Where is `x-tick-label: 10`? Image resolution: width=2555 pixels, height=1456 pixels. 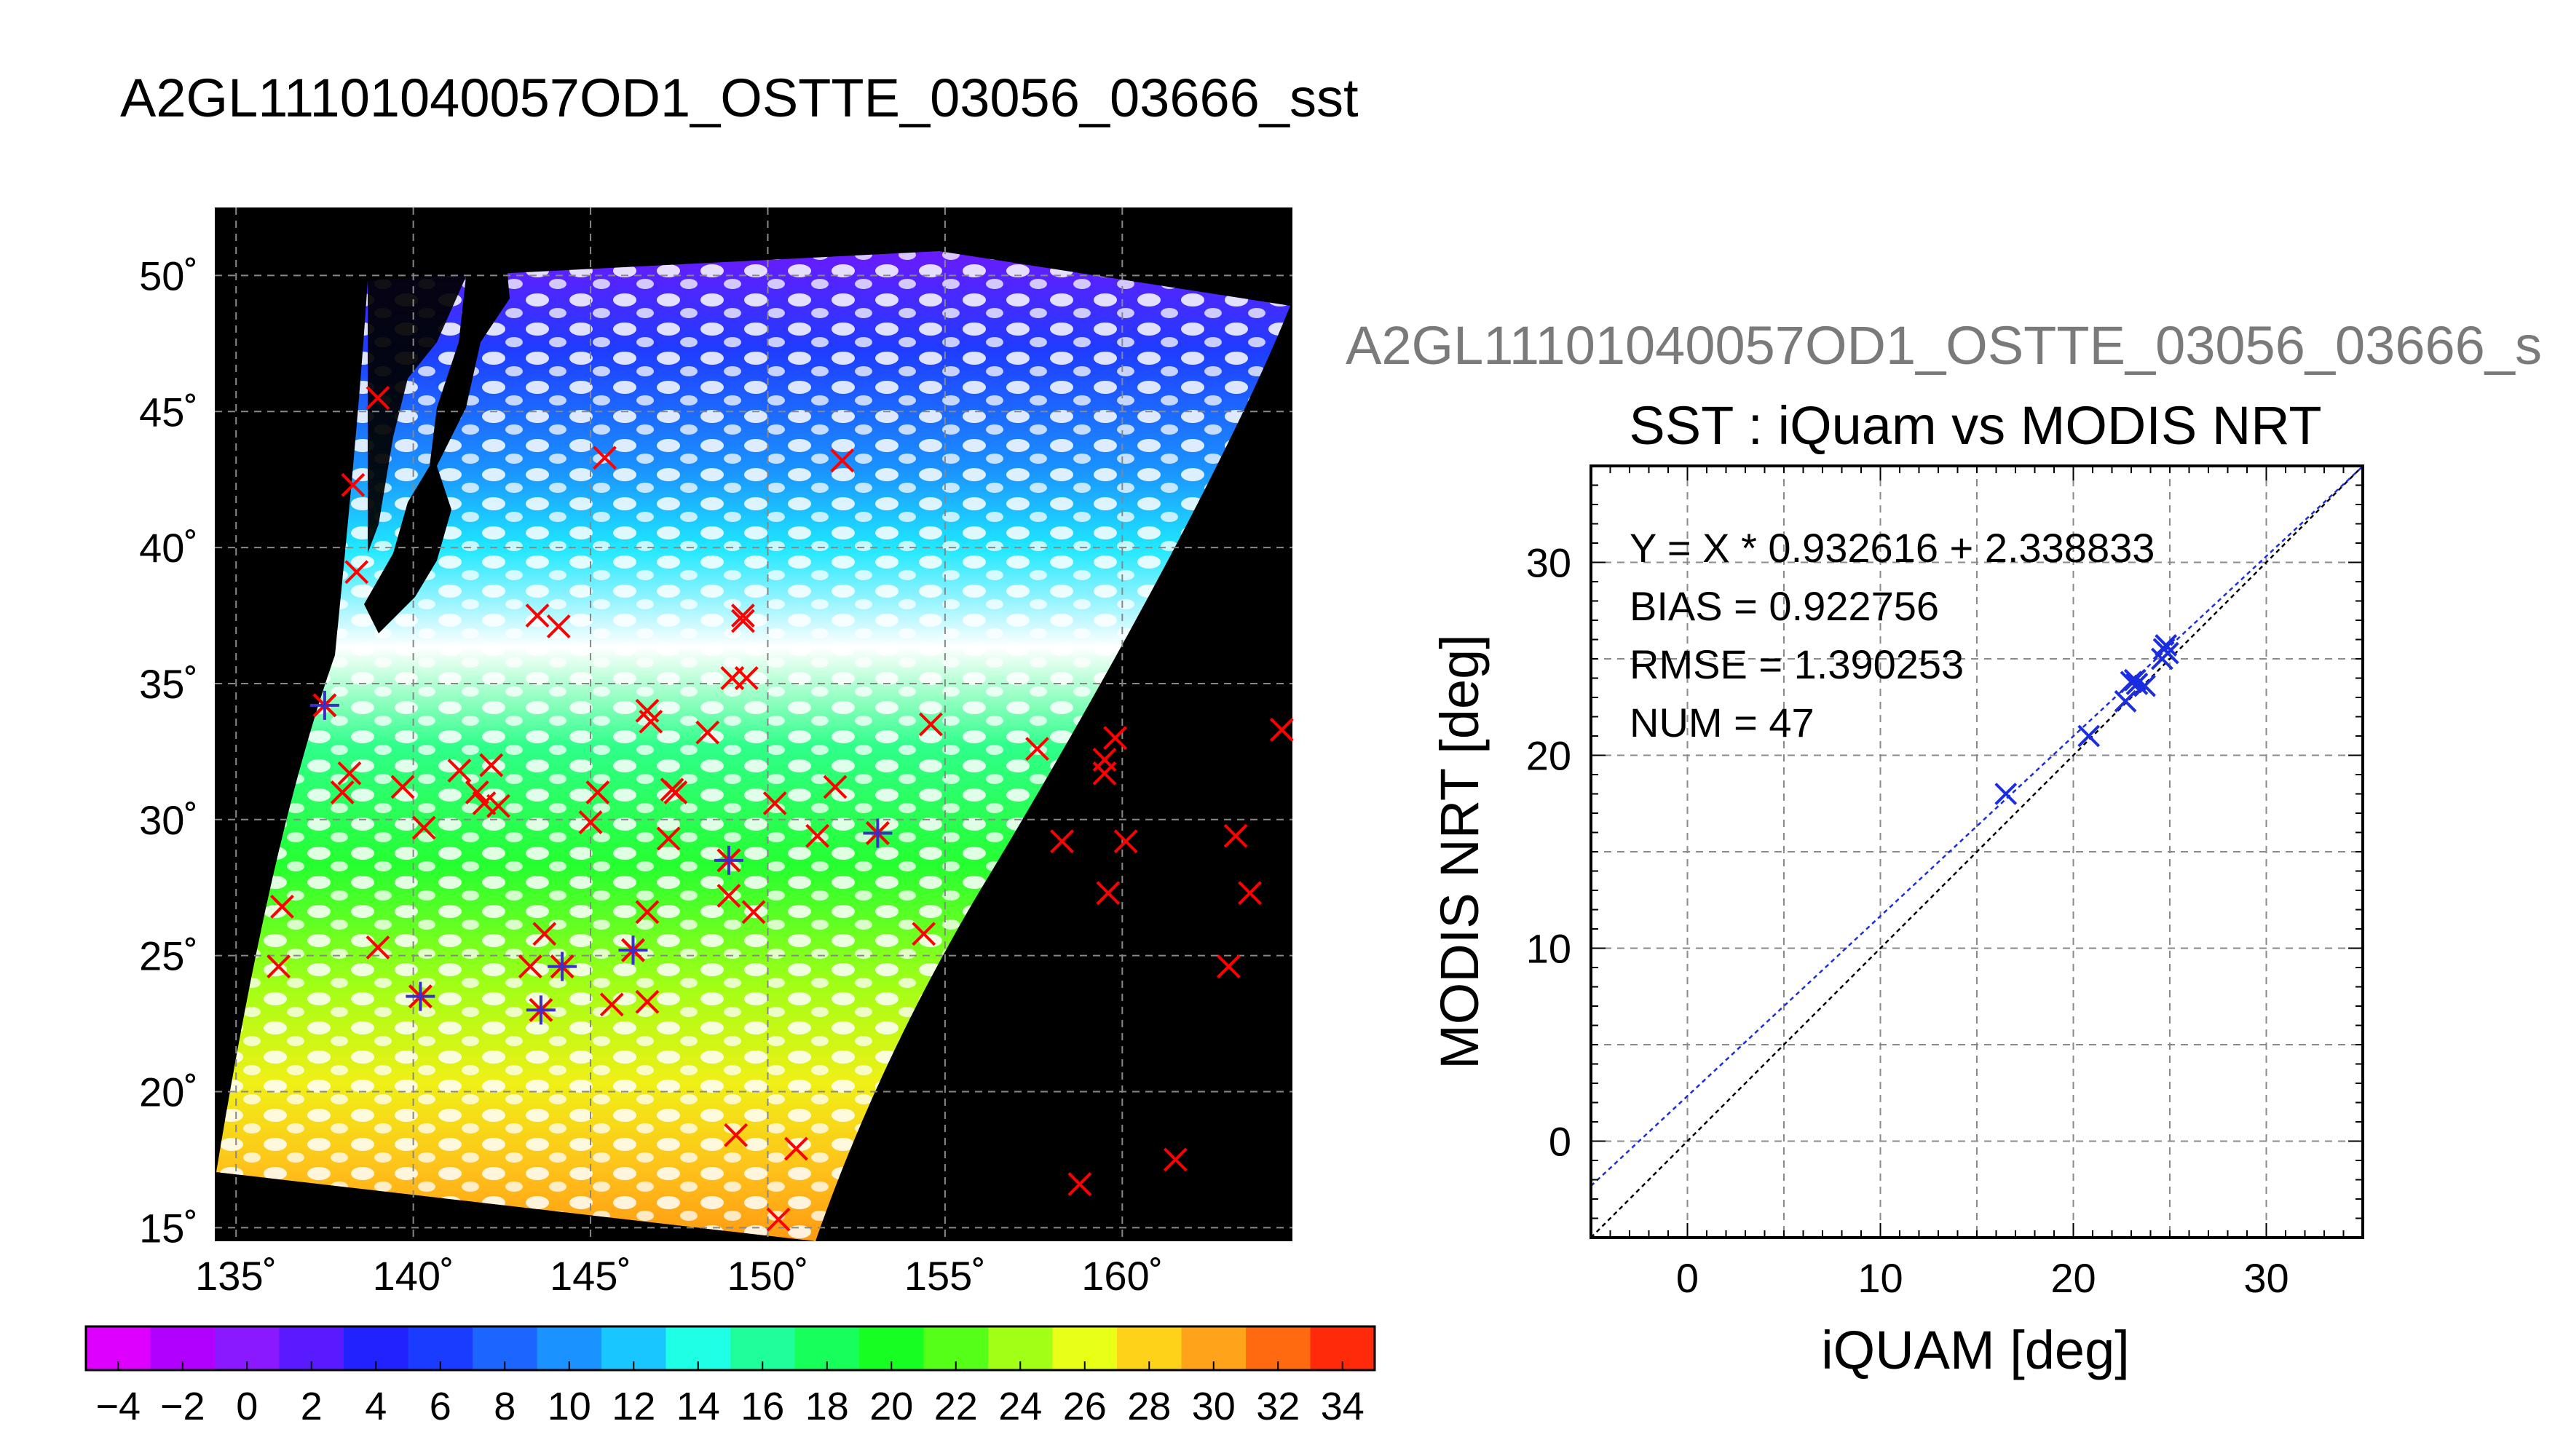 x-tick-label: 10 is located at coordinates (1880, 1278).